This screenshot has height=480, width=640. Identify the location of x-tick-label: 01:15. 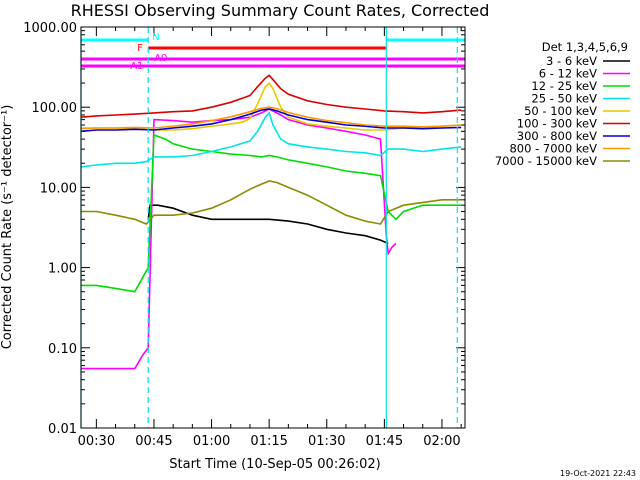
(268, 441).